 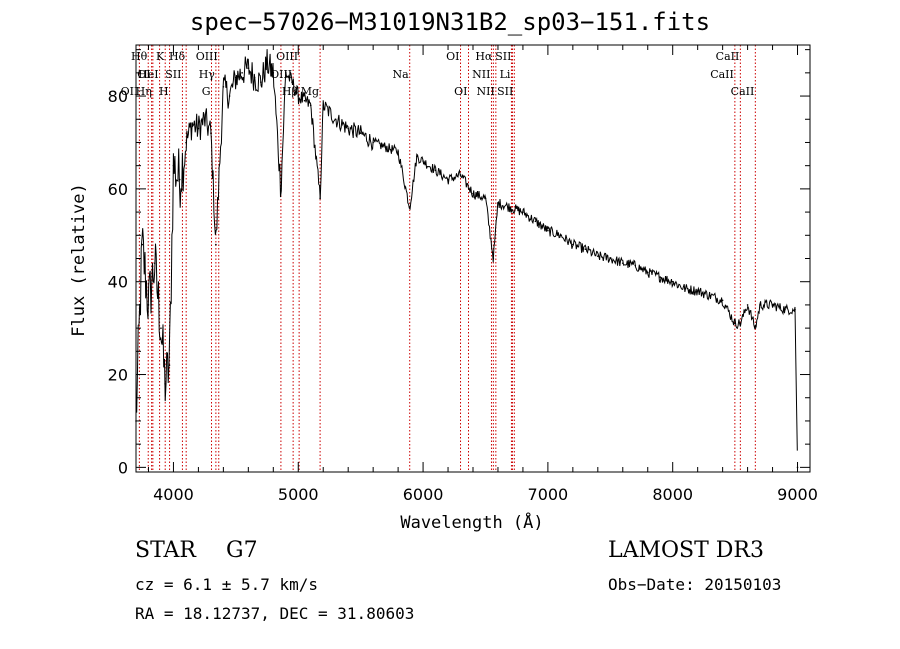 I want to click on y-tick-label: 60, so click(x=118, y=189).